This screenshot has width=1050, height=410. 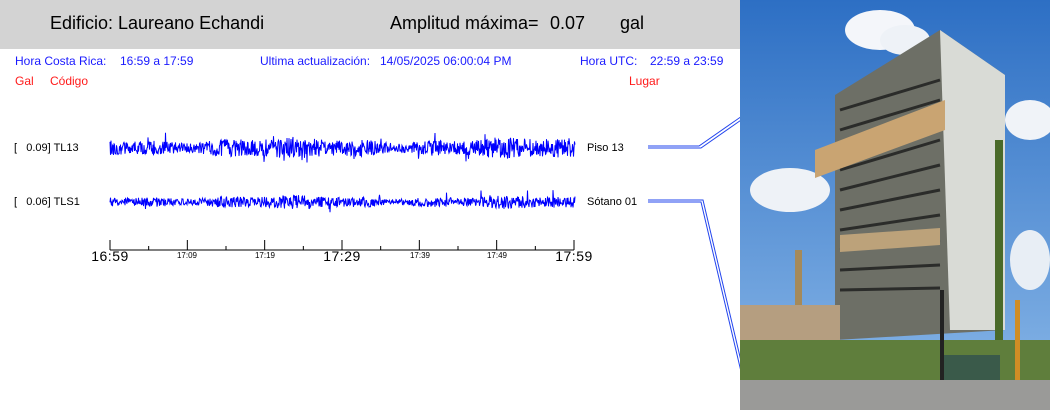 I want to click on sensor-code: TL13, so click(x=66, y=148).